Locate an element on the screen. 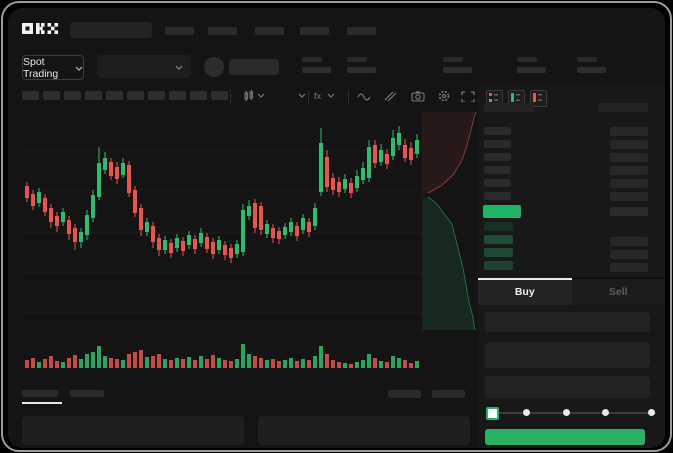  trade-tabs: Buy Sell is located at coordinates (571, 291).